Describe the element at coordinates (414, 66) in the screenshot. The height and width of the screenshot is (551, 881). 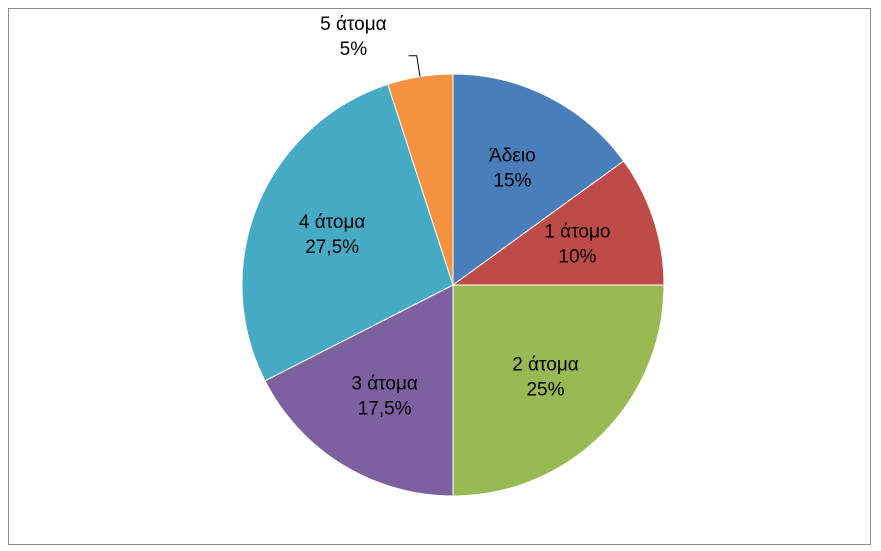
I see `leader-line` at that location.